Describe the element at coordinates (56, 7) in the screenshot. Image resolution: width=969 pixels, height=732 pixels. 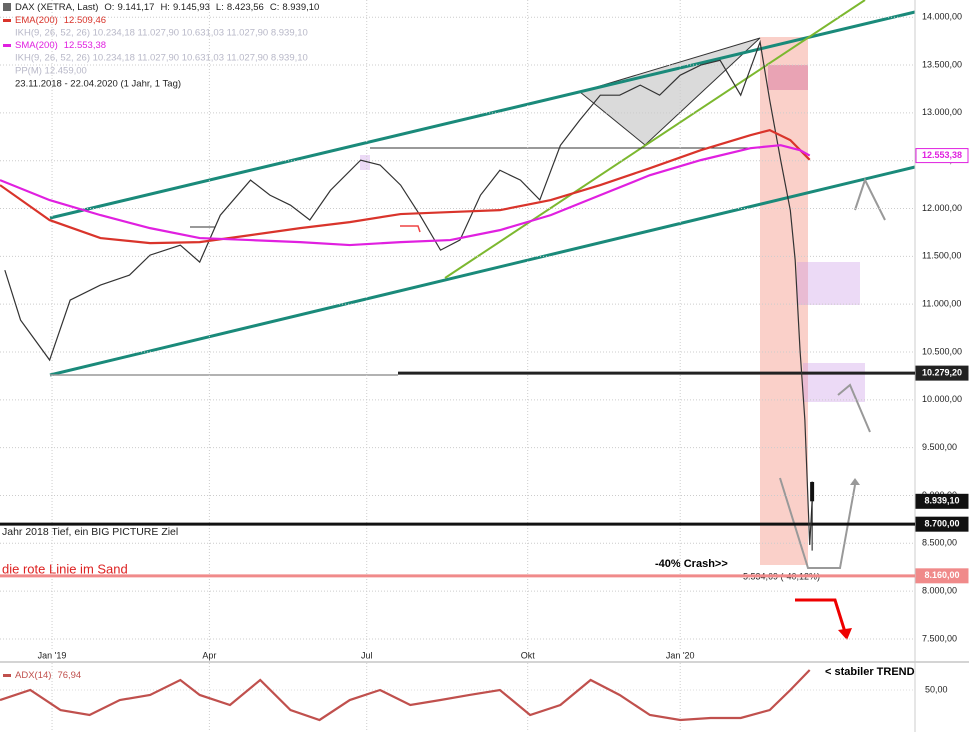
I see `legend-title-text: DAX (XETRA, Last)` at that location.